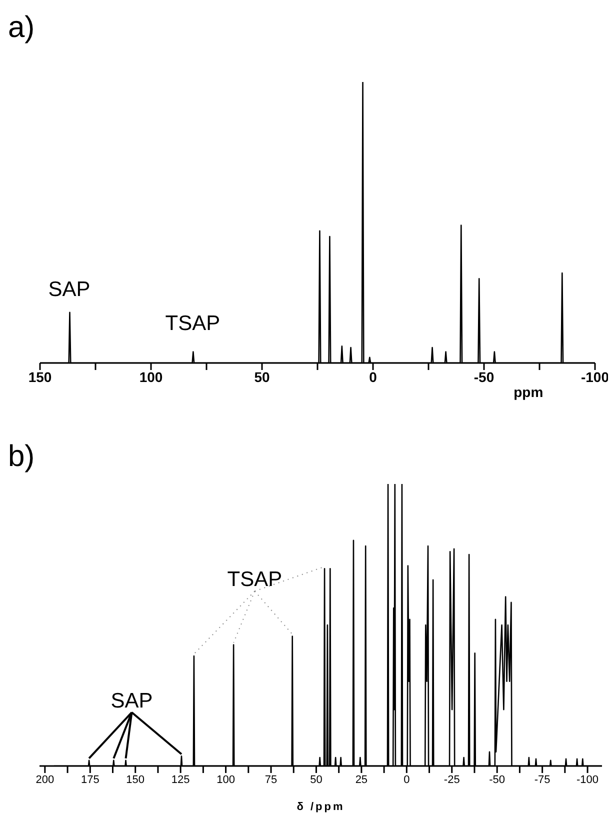  What do you see at coordinates (542, 780) in the screenshot?
I see `x-tick-label: -75` at bounding box center [542, 780].